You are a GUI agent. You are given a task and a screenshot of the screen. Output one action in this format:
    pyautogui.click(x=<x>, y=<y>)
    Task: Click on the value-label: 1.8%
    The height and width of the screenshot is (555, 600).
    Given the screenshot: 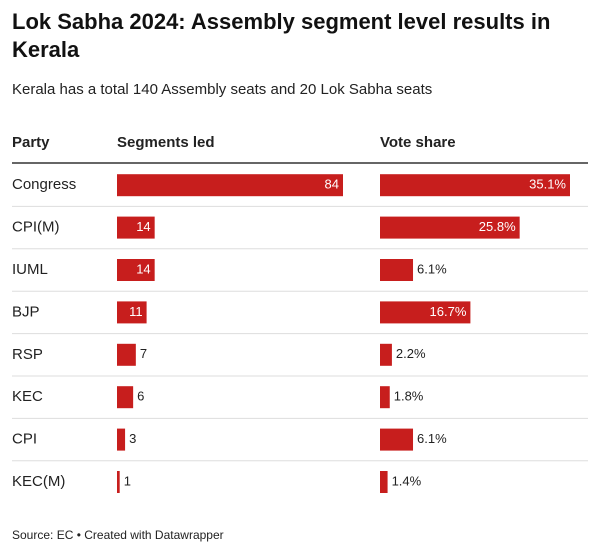 What is the action you would take?
    pyautogui.click(x=409, y=396)
    